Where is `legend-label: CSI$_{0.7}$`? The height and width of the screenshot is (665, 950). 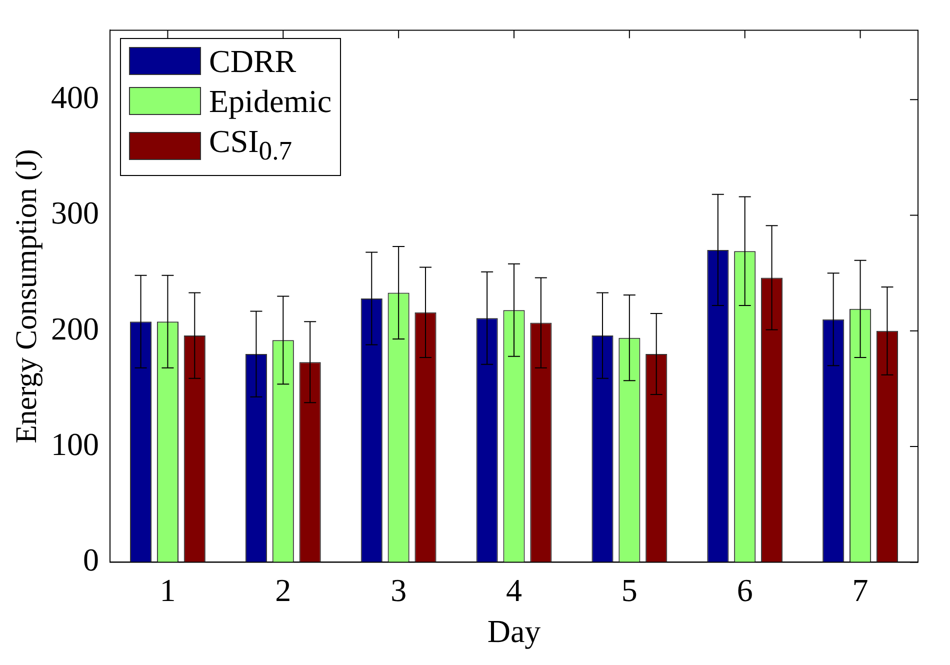 legend-label: CSI$_{0.7}$ is located at coordinates (250, 145).